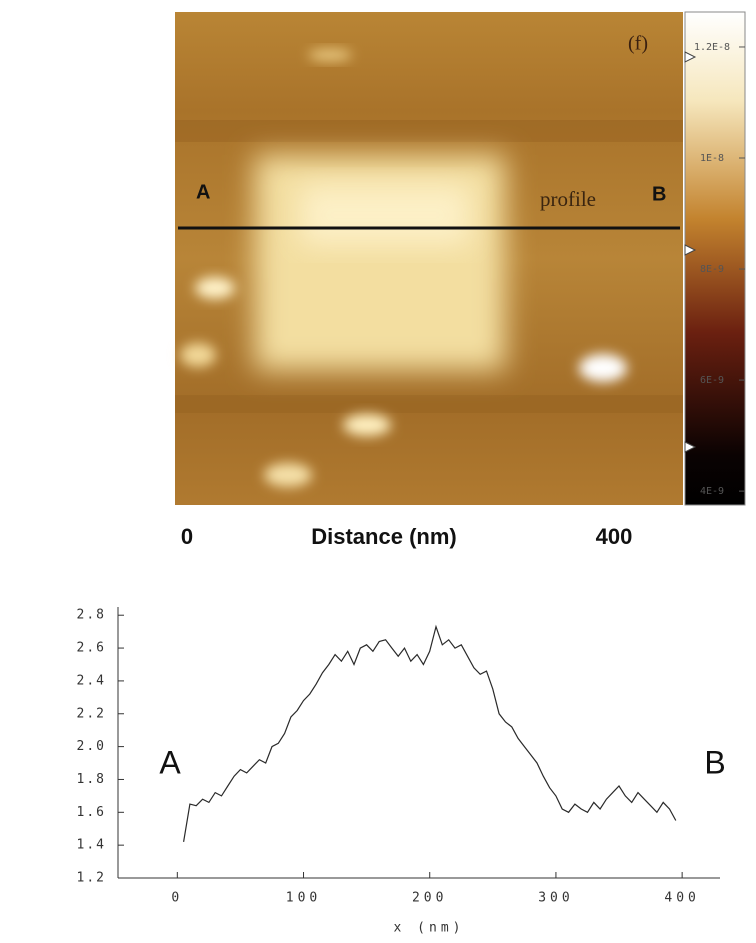  What do you see at coordinates (91, 746) in the screenshot?
I see `y-tick-label: 2.0` at bounding box center [91, 746].